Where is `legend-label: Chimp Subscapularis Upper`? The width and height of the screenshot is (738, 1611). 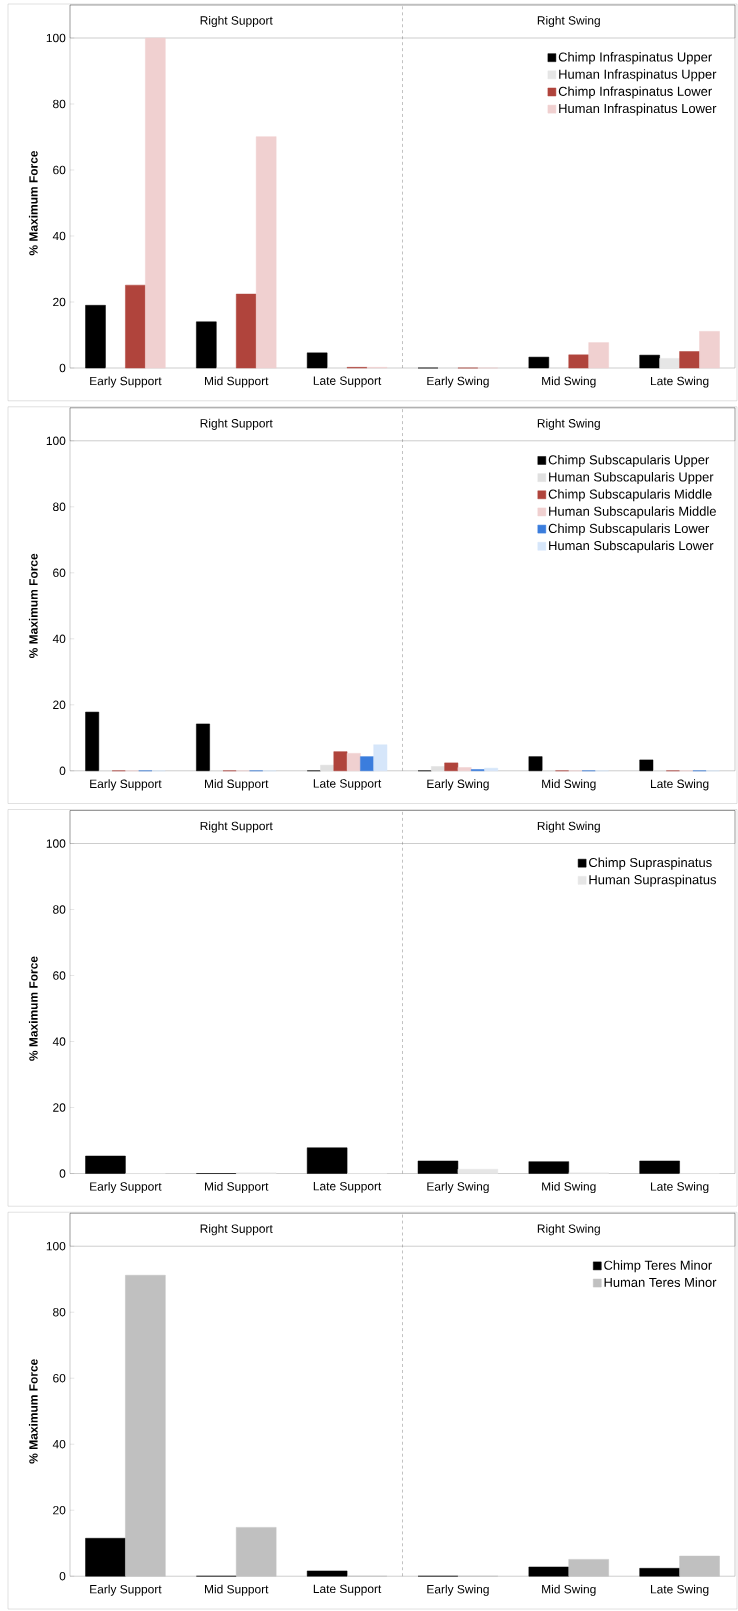 legend-label: Chimp Subscapularis Upper is located at coordinates (629, 460).